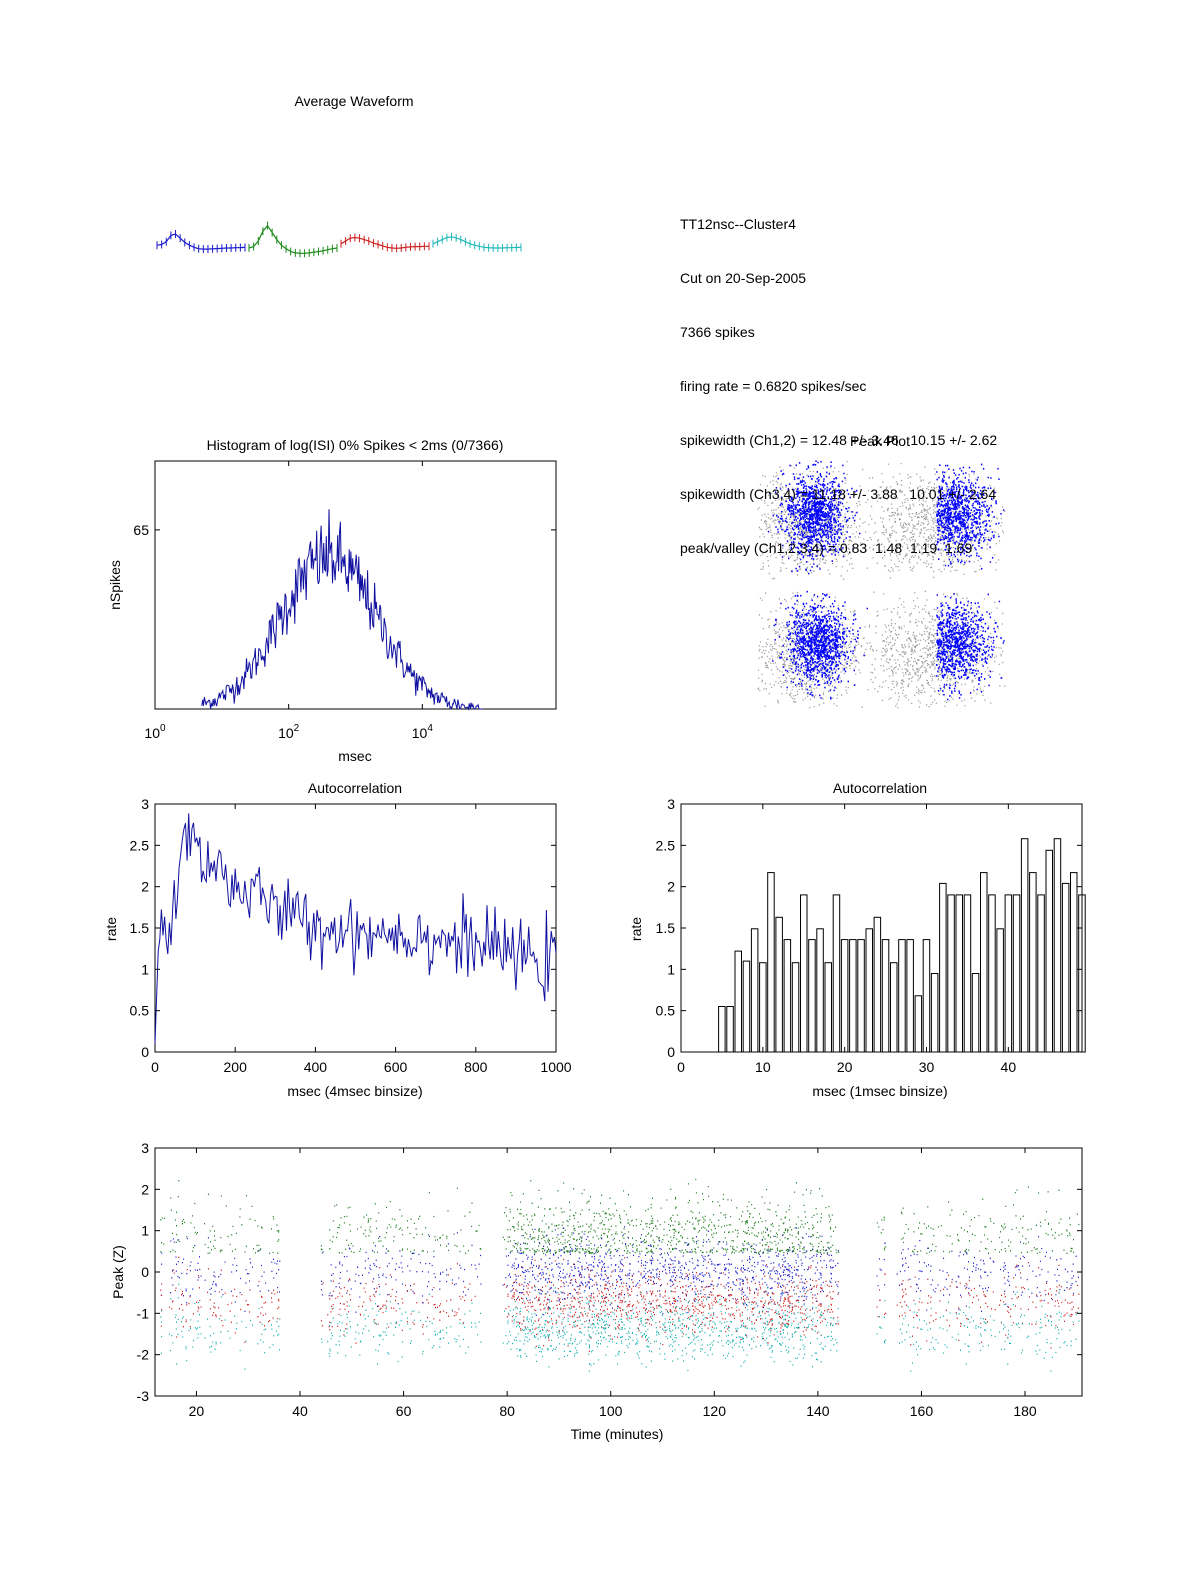  Describe the element at coordinates (617, 1434) in the screenshot. I see `peak-time-xlabel: Time (minutes)` at that location.